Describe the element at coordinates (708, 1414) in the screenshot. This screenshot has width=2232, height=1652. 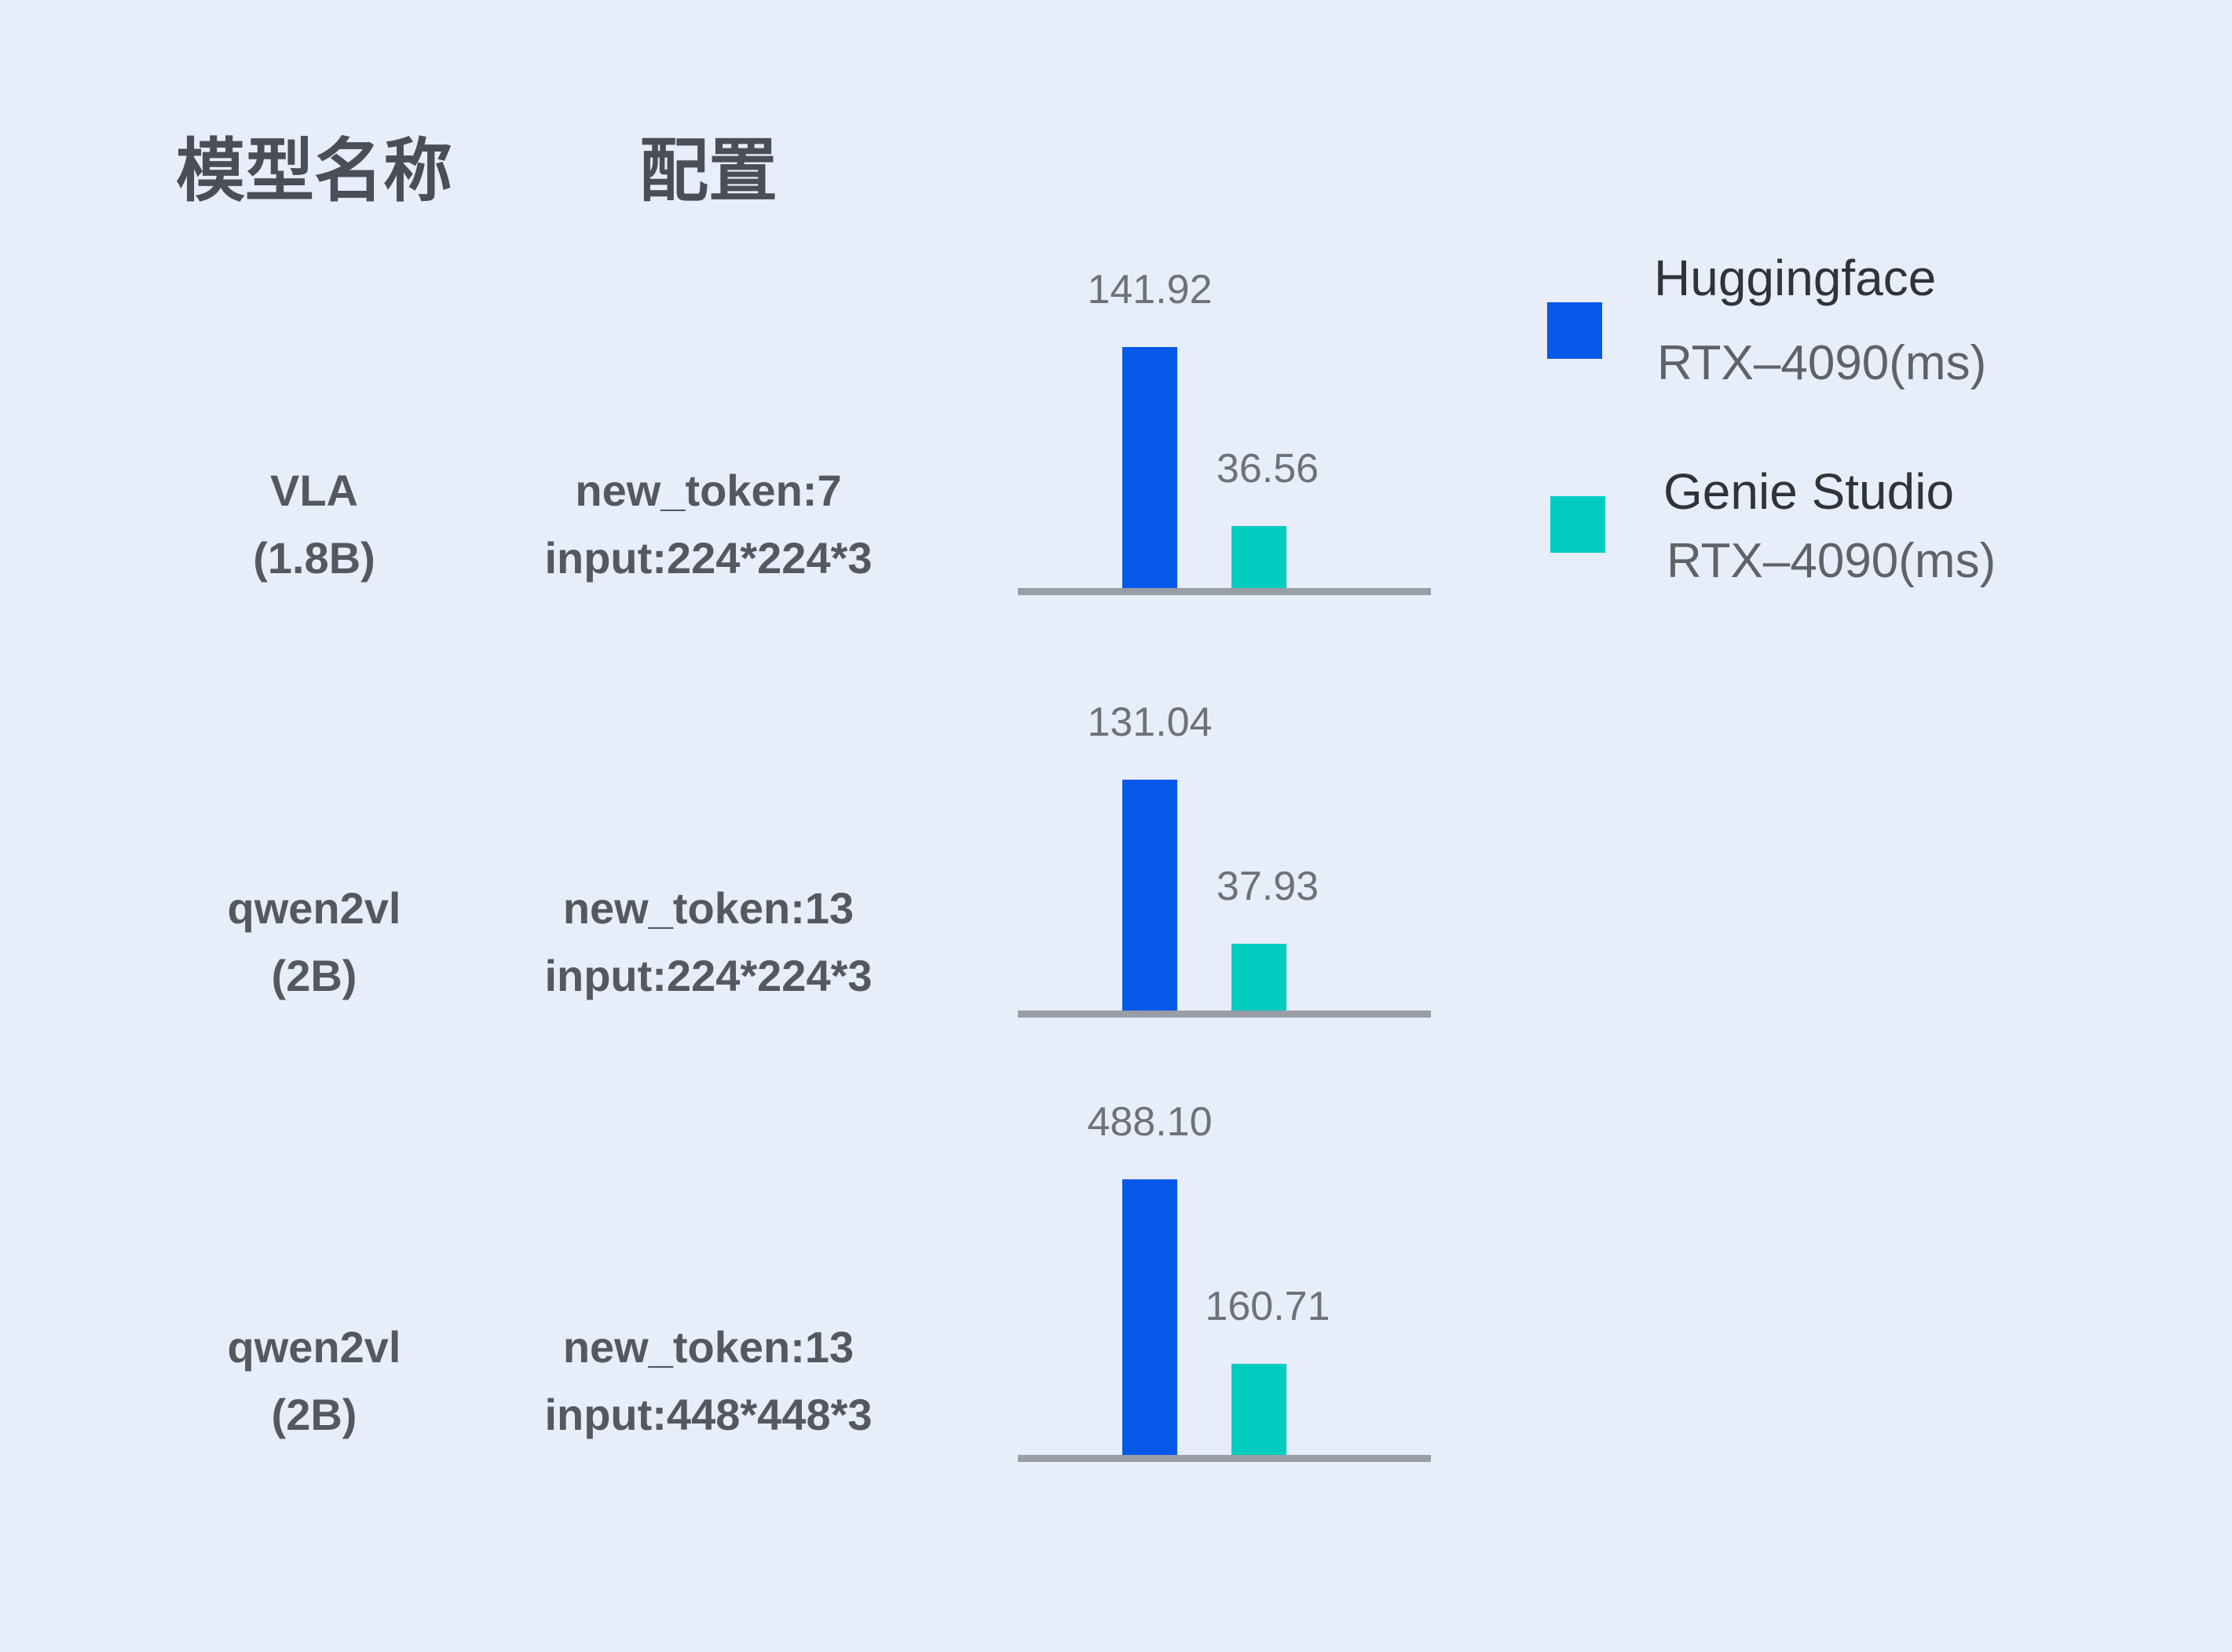
I see `config-input-label: input:448*448*3` at that location.